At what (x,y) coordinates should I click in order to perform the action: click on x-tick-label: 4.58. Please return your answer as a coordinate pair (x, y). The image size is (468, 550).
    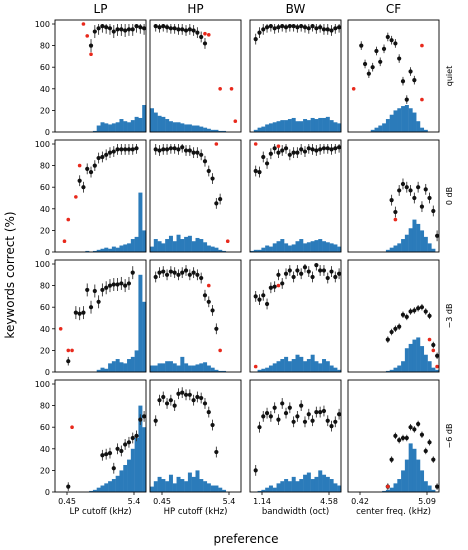
    Looking at the image, I should click on (329, 501).